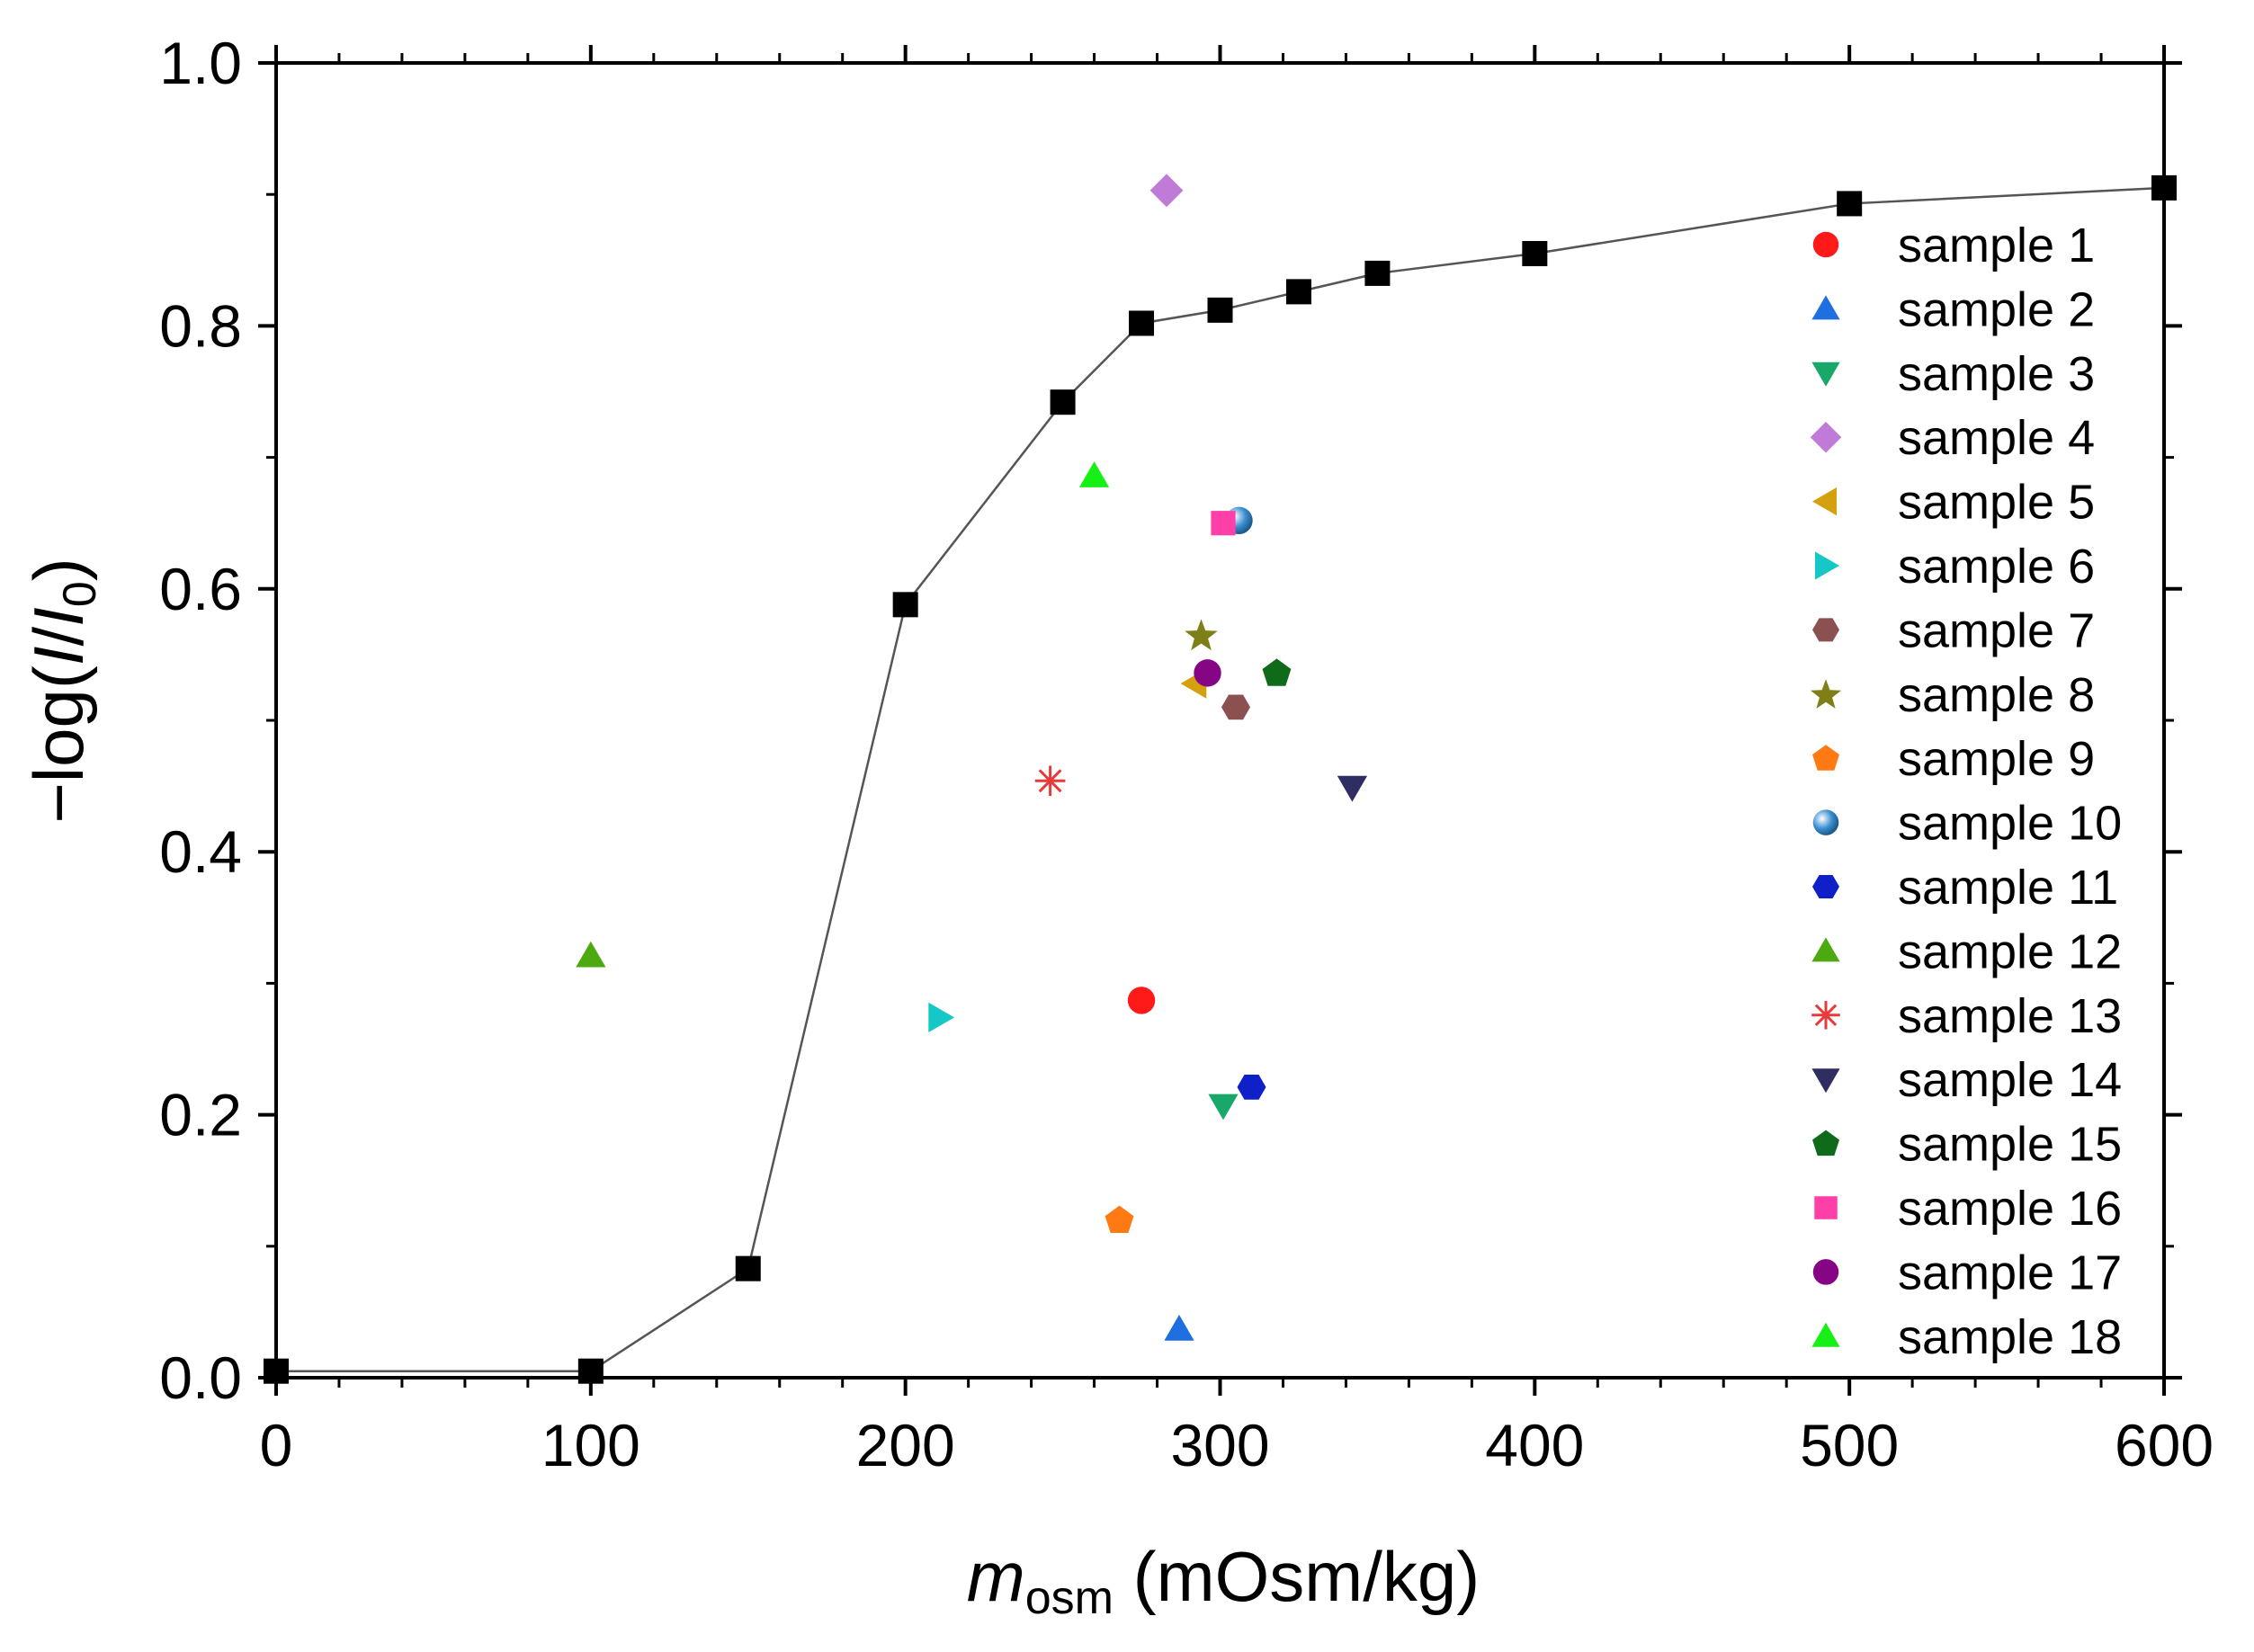  I want to click on legend-item: sample 9, so click(1953, 759).